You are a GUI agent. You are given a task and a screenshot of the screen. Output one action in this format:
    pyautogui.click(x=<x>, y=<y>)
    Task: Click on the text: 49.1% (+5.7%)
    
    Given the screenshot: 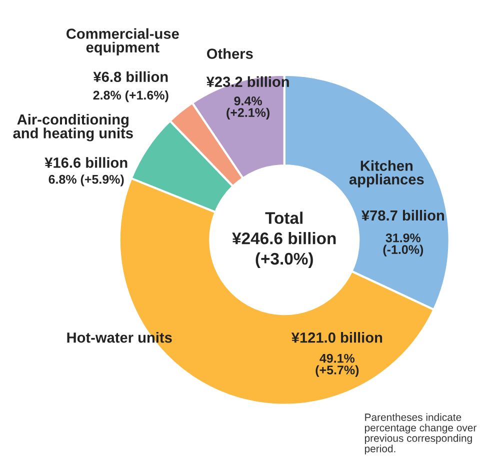 What is the action you would take?
    pyautogui.click(x=337, y=365)
    